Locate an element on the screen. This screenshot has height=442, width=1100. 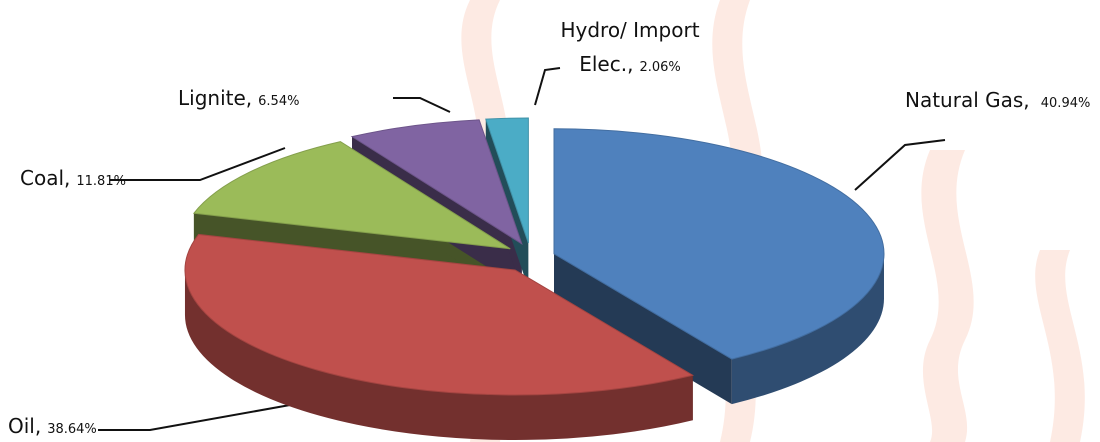
category-label: Hydro/ Import Elec., is located at coordinates (630, 47).